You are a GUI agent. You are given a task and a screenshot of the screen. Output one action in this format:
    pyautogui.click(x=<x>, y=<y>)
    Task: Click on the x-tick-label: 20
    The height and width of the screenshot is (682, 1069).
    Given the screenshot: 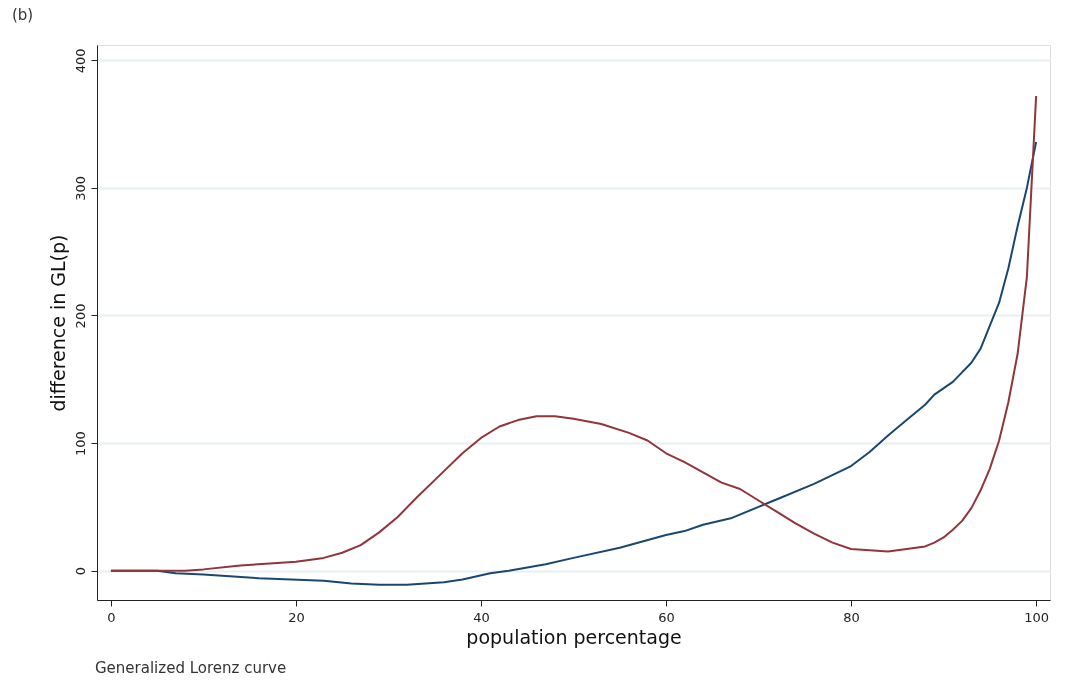 What is the action you would take?
    pyautogui.click(x=296, y=617)
    